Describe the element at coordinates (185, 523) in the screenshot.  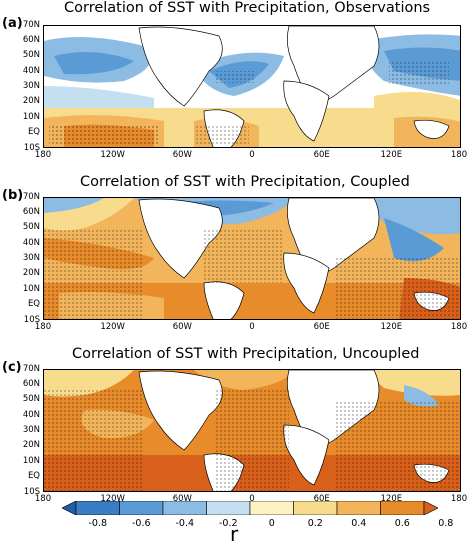
I see `colorbar-tick-label: -0.4` at that location.